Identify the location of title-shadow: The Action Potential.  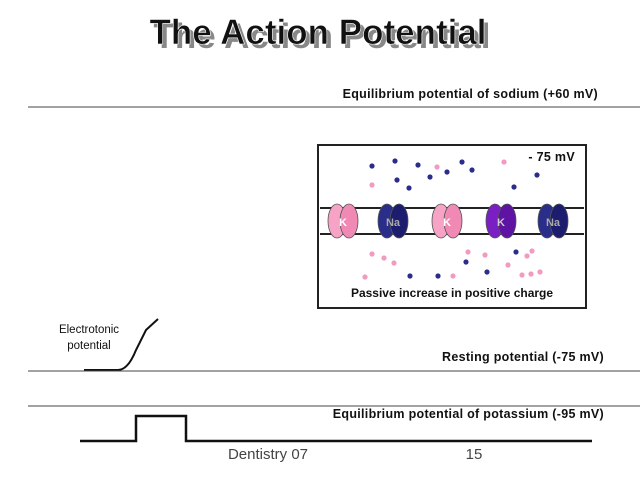
(321, 36).